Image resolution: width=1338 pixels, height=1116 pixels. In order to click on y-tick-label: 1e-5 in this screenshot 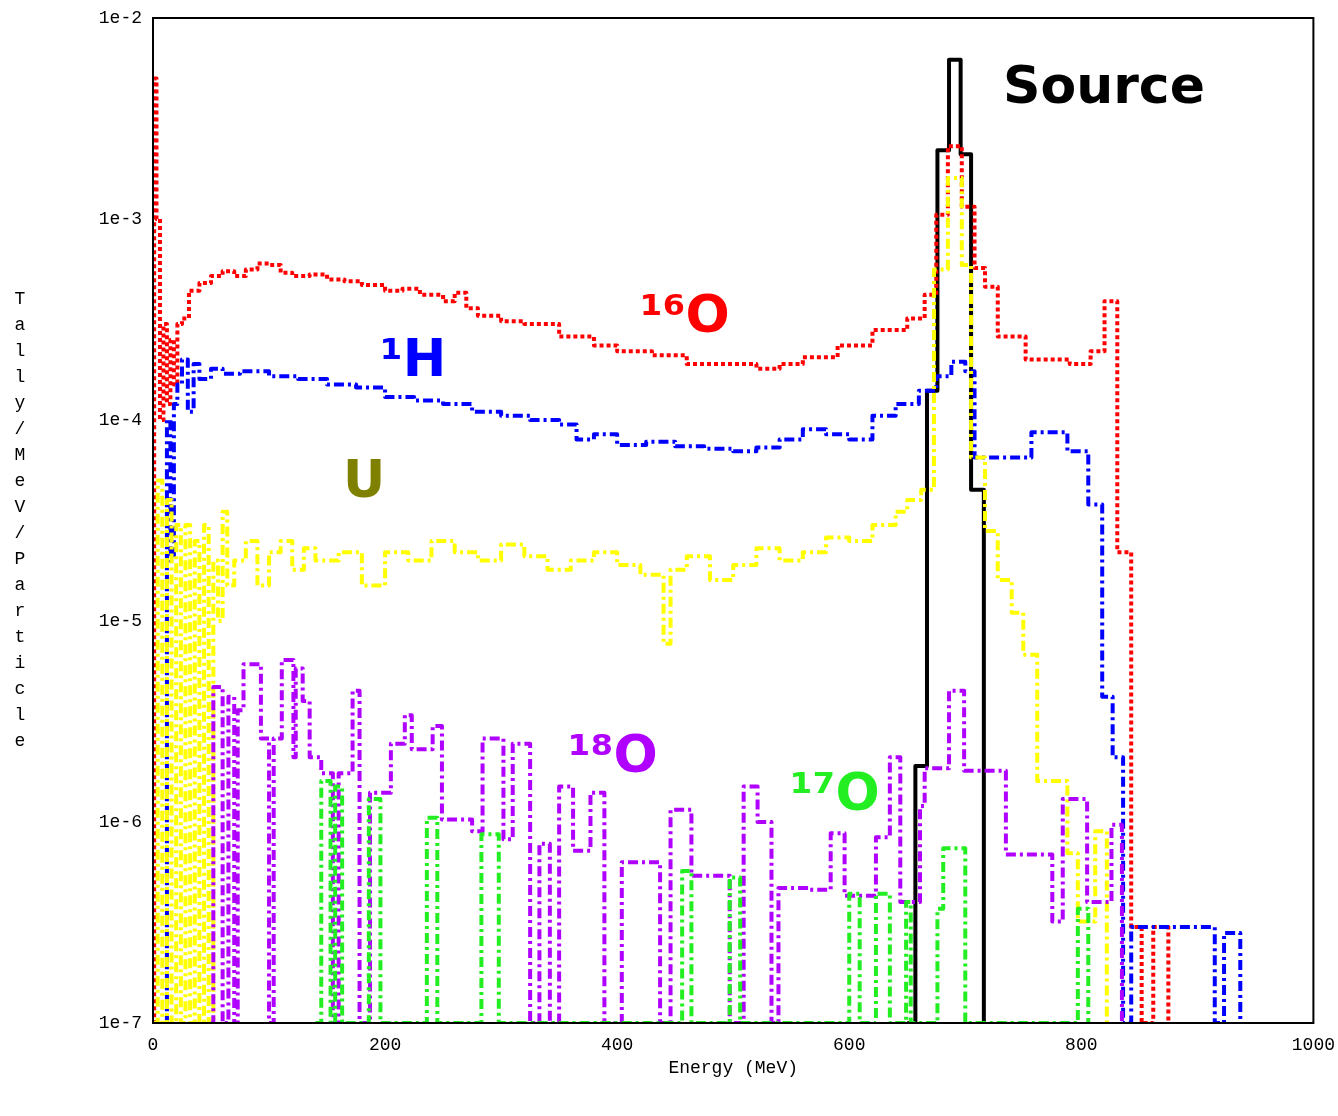, I will do `click(120, 620)`.